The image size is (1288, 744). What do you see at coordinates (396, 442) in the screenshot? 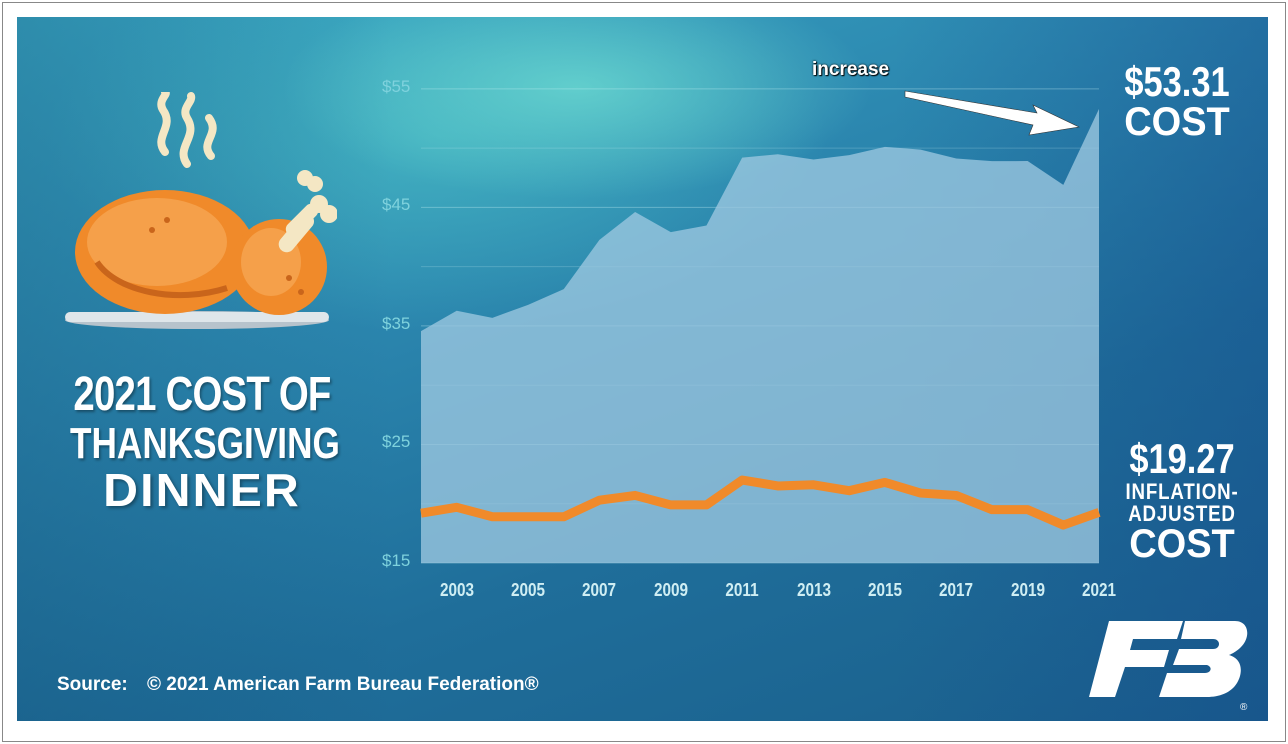
I see `y-tick-label: $25` at bounding box center [396, 442].